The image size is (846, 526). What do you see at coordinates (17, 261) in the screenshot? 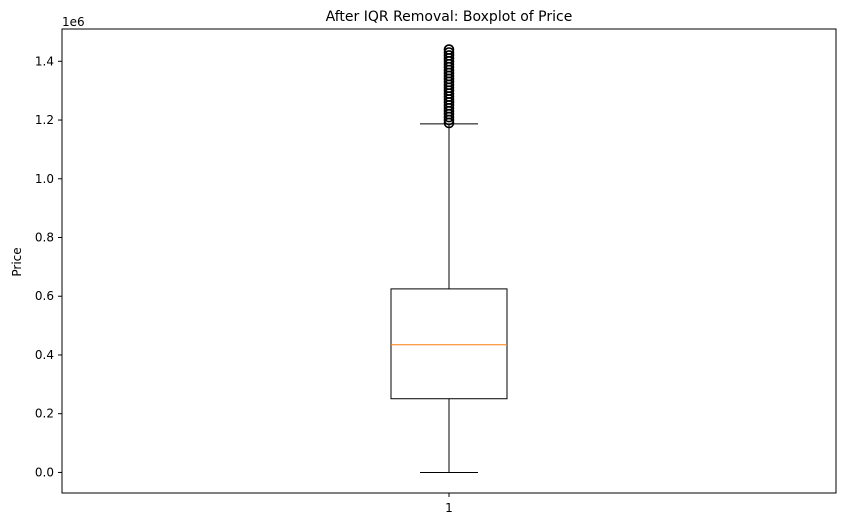
I see `y-axis-label: Price` at bounding box center [17, 261].